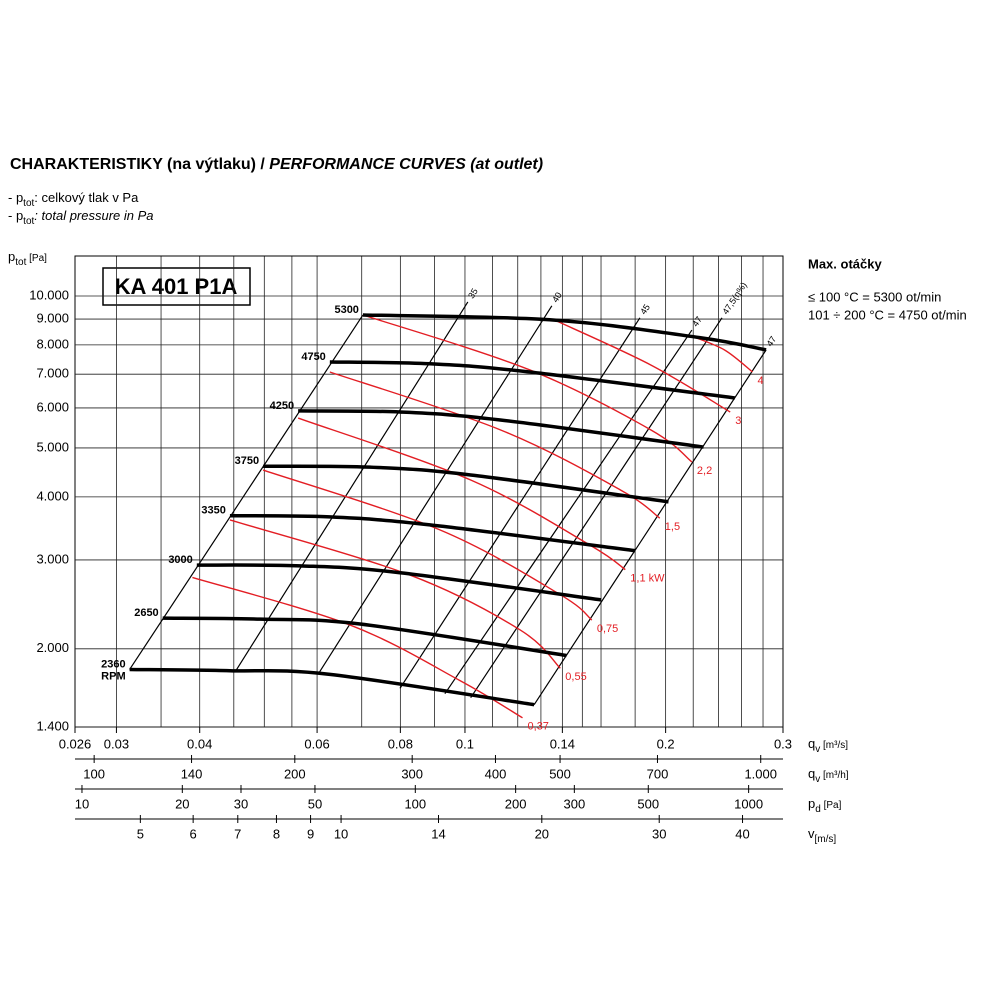  I want to click on y-tick-label: 10.000, so click(49, 294).